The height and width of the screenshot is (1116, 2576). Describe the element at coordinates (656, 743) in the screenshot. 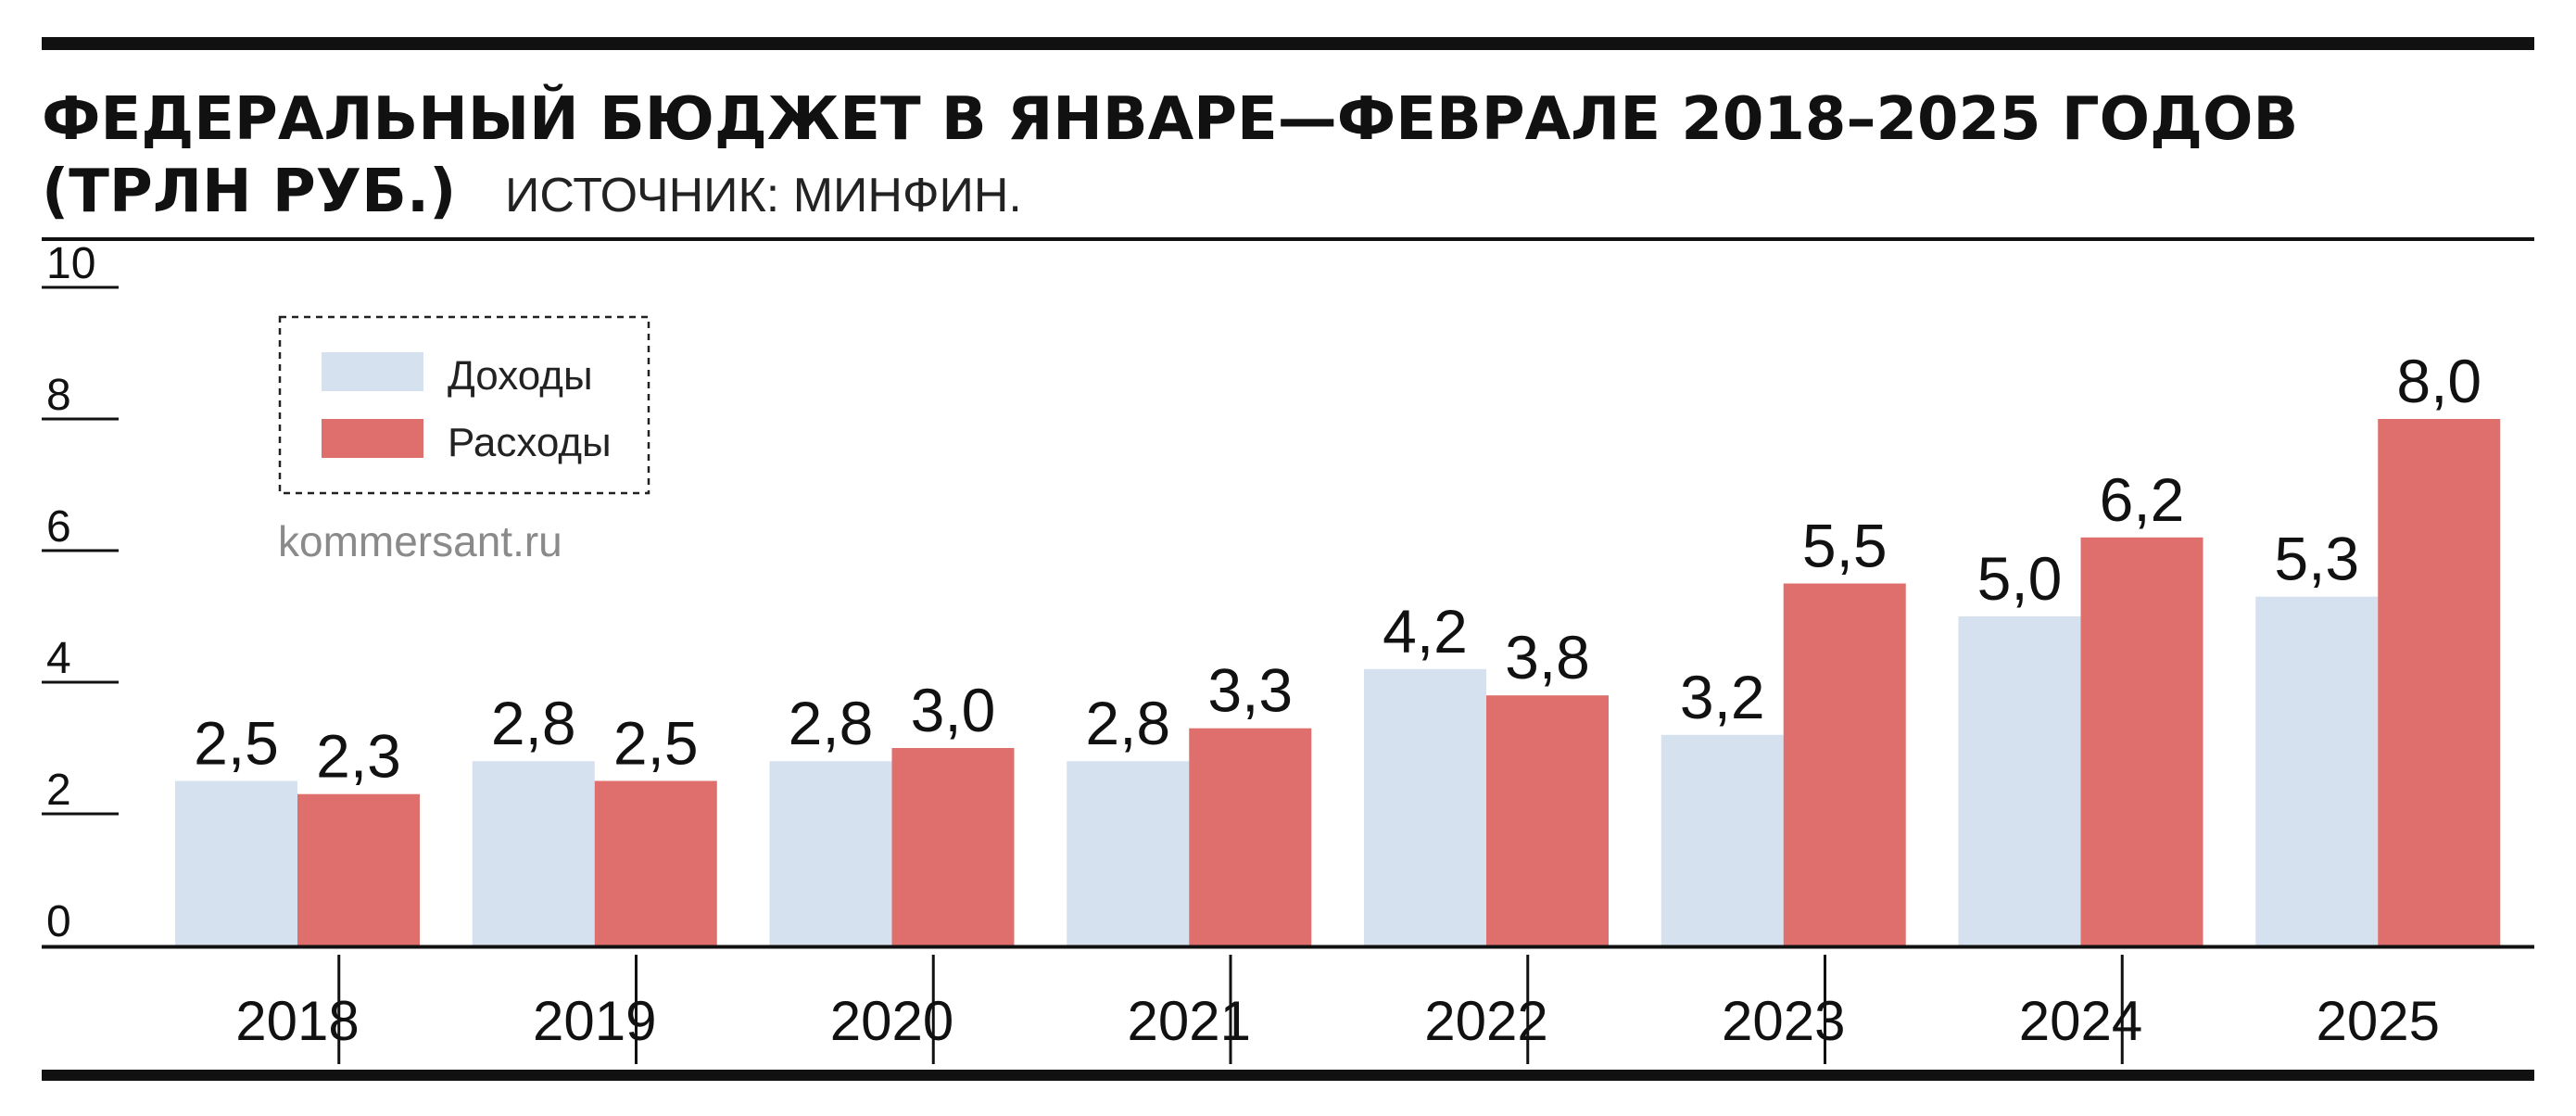

I see `value-label-expense-2019: 2,5` at that location.